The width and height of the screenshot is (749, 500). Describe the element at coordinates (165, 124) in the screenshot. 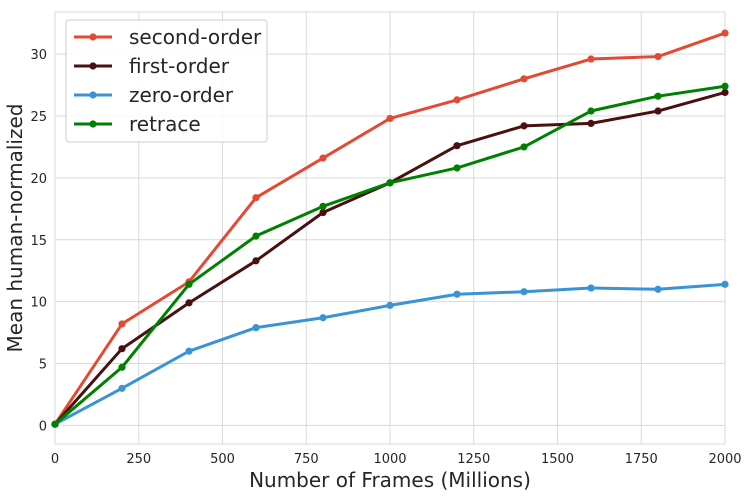

I see `legend-label-retrace: retrace` at that location.